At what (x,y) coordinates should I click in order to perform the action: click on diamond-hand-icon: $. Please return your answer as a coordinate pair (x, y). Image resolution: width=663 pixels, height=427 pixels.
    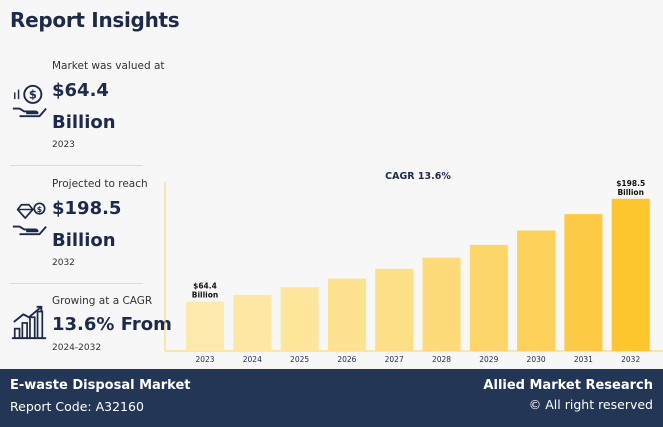
    Looking at the image, I should click on (29, 219).